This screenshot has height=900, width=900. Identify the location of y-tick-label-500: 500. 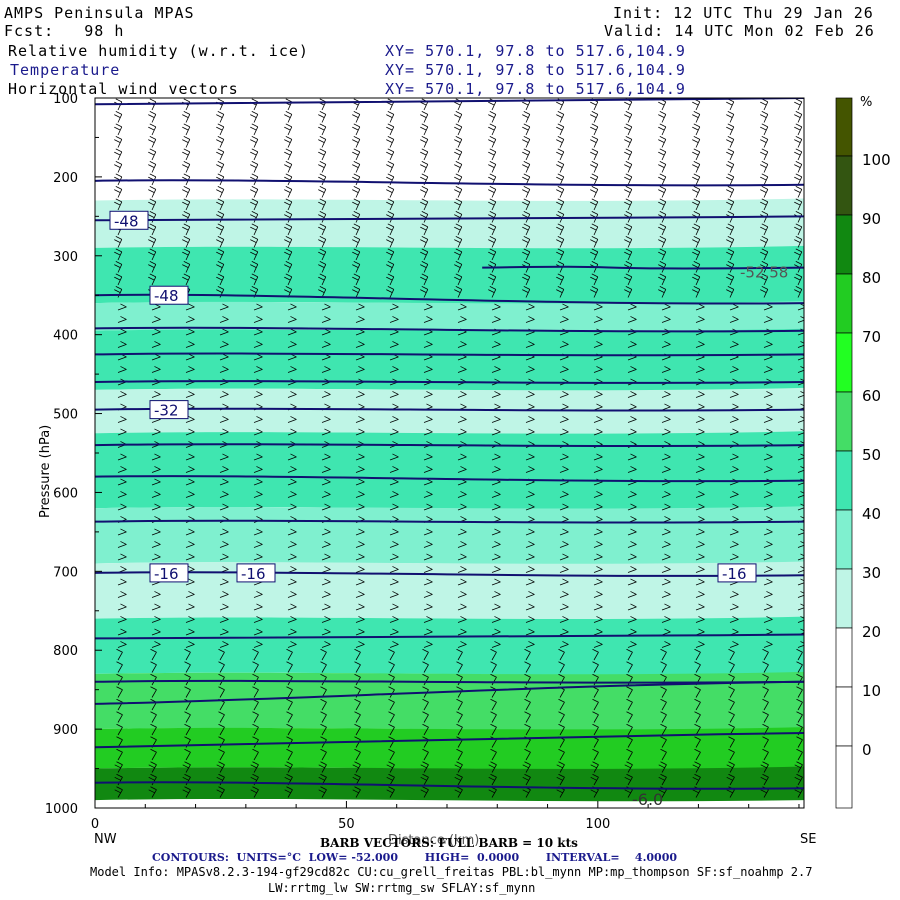
(65, 415).